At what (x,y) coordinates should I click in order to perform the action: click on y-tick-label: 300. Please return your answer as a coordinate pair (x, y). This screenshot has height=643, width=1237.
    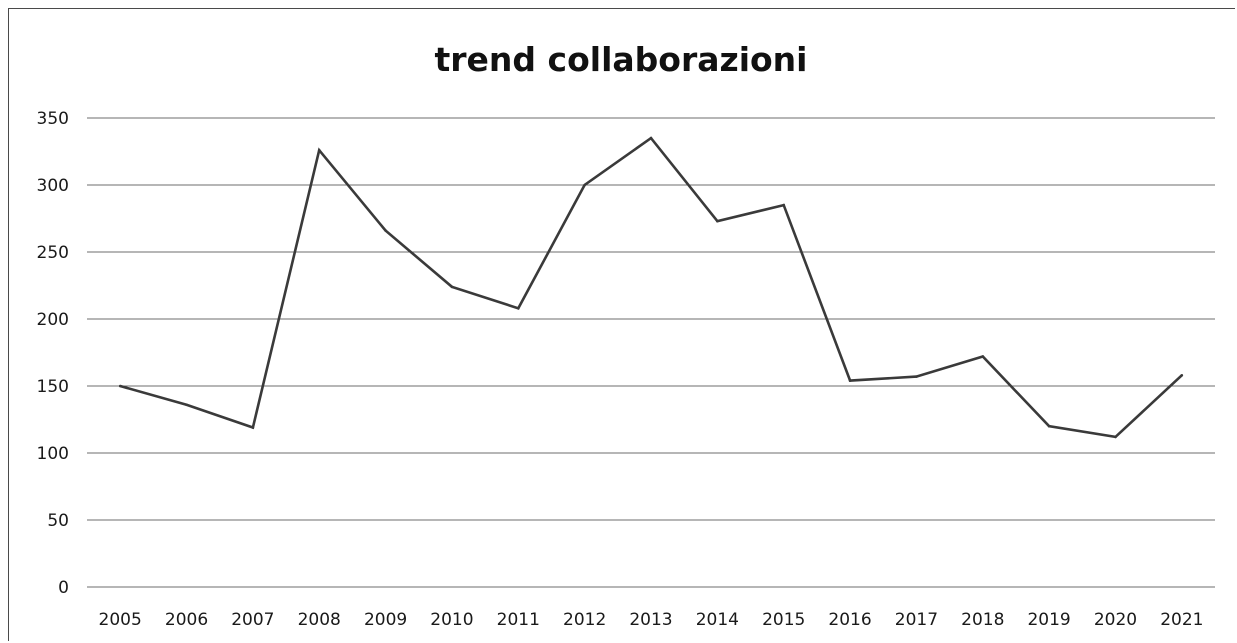
    Looking at the image, I should click on (53, 186).